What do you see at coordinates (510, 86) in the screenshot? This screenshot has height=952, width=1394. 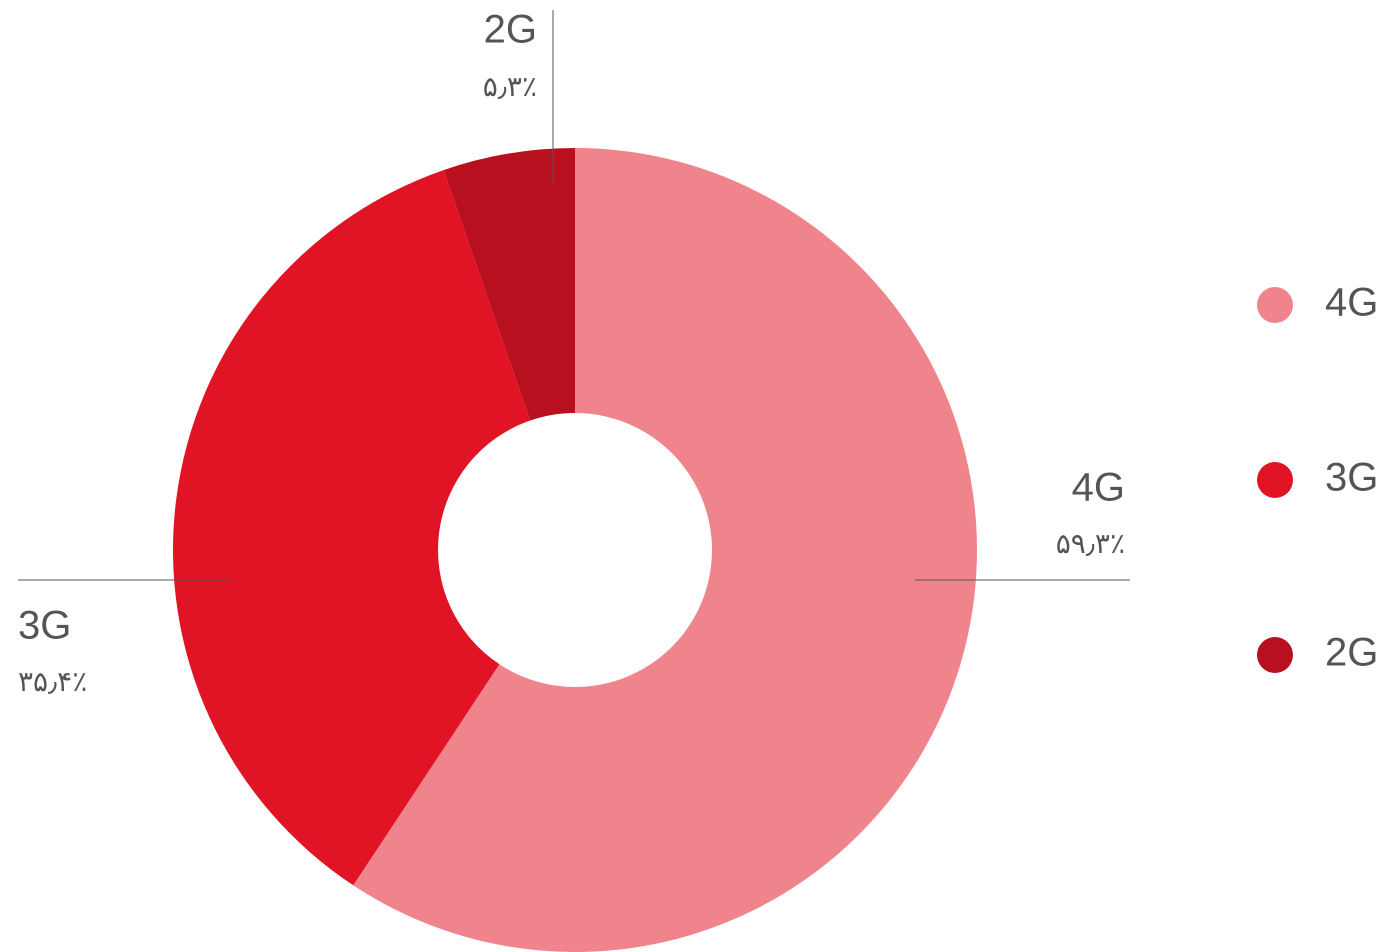 I see `slice-value-label: ۵٫۳٪` at bounding box center [510, 86].